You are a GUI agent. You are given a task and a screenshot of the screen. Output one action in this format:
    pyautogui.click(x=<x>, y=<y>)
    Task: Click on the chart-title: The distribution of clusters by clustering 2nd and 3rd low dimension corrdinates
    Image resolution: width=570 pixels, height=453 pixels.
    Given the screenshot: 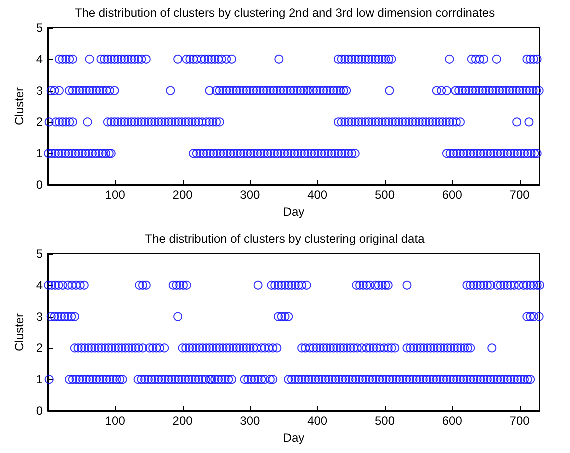 What is the action you would take?
    pyautogui.click(x=285, y=13)
    